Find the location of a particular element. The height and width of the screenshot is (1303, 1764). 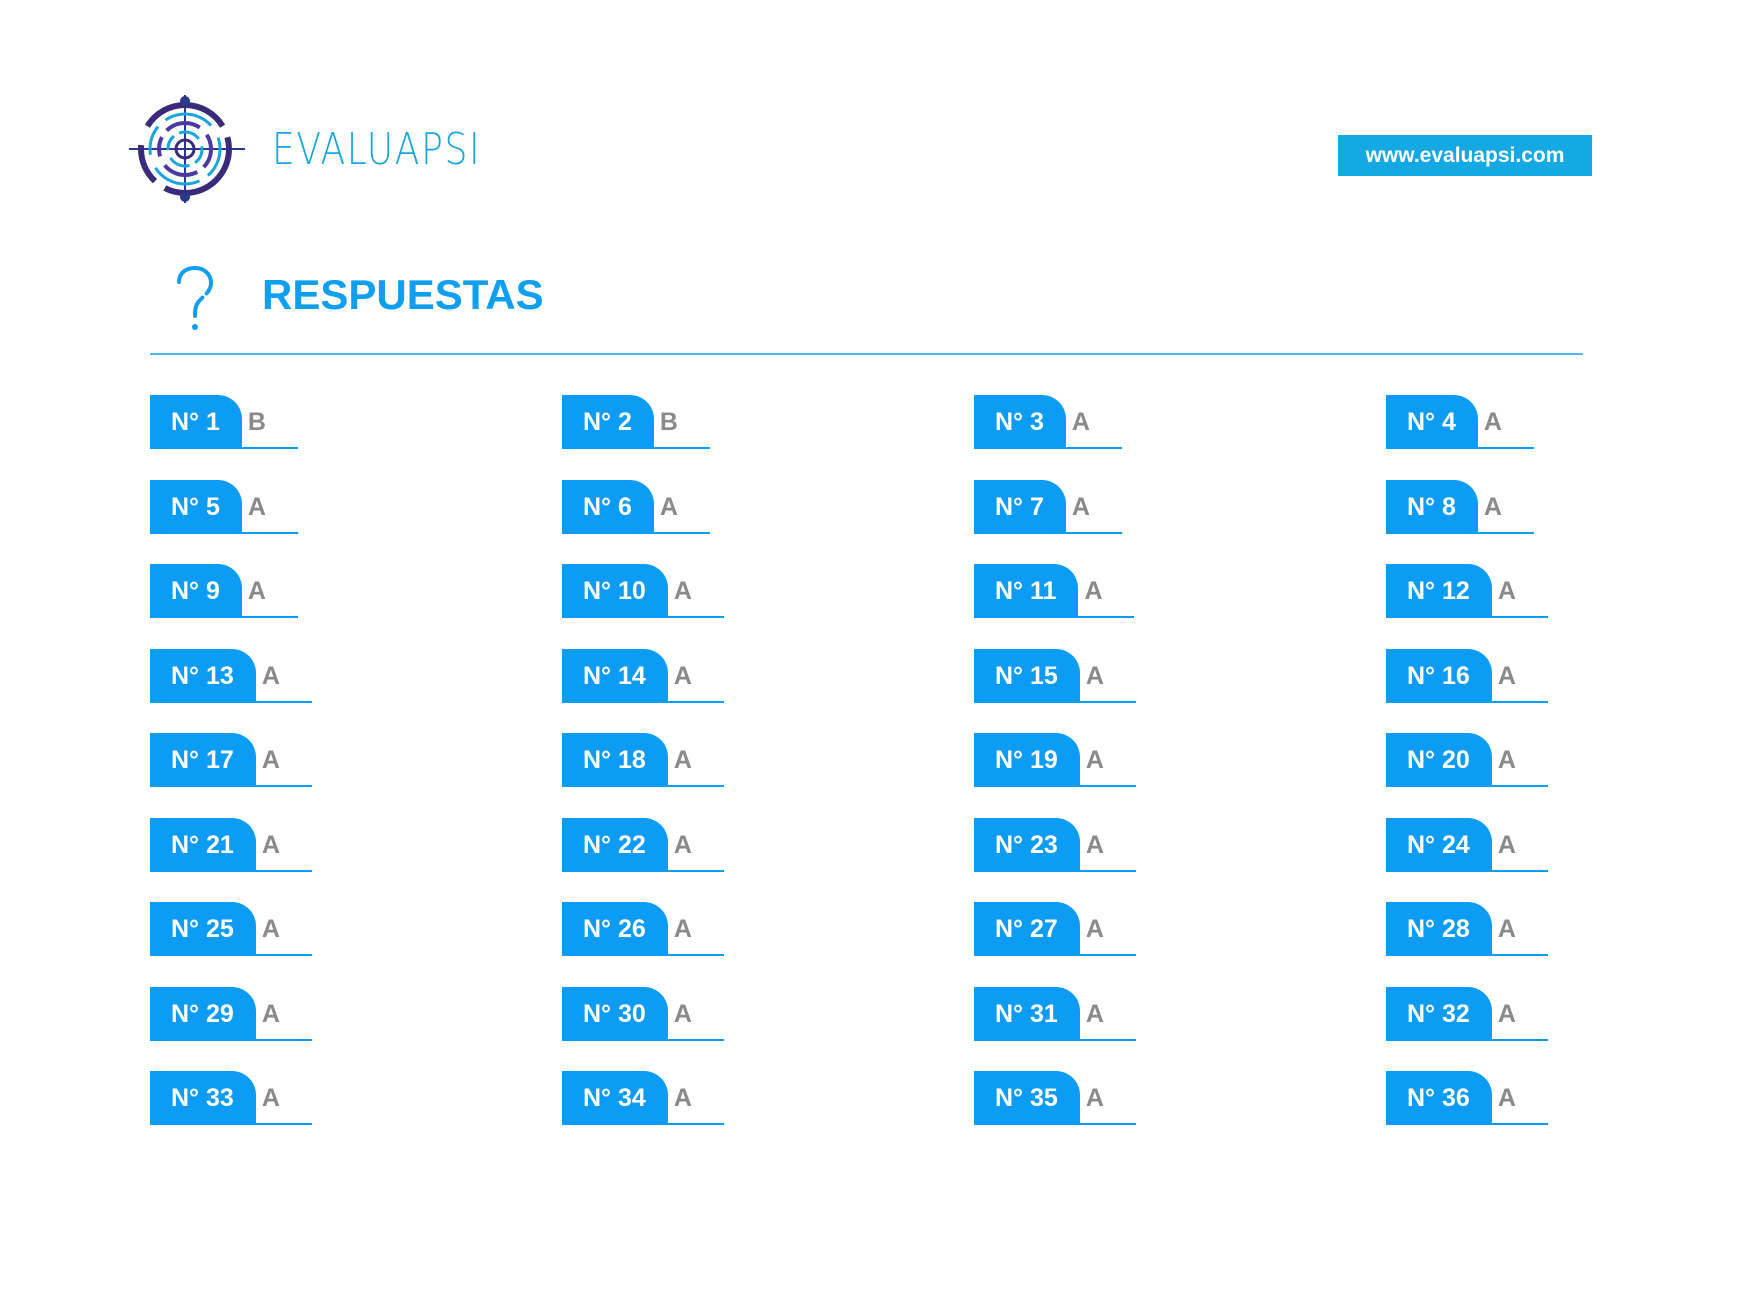

brand-name: EVALUAPSI is located at coordinates (377, 149).